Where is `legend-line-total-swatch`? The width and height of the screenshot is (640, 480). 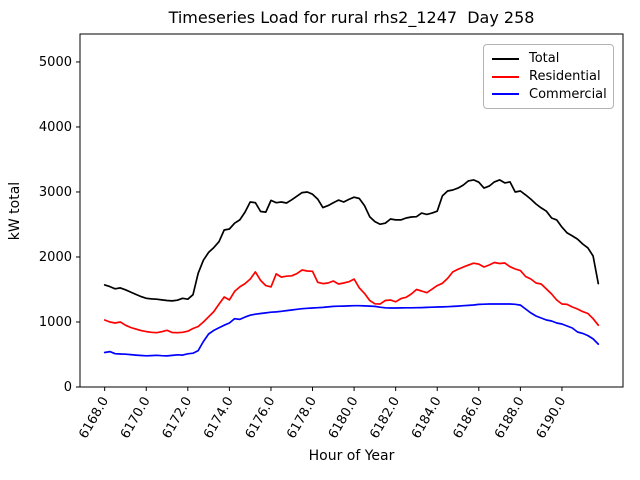 legend-line-total-swatch is located at coordinates (505, 58).